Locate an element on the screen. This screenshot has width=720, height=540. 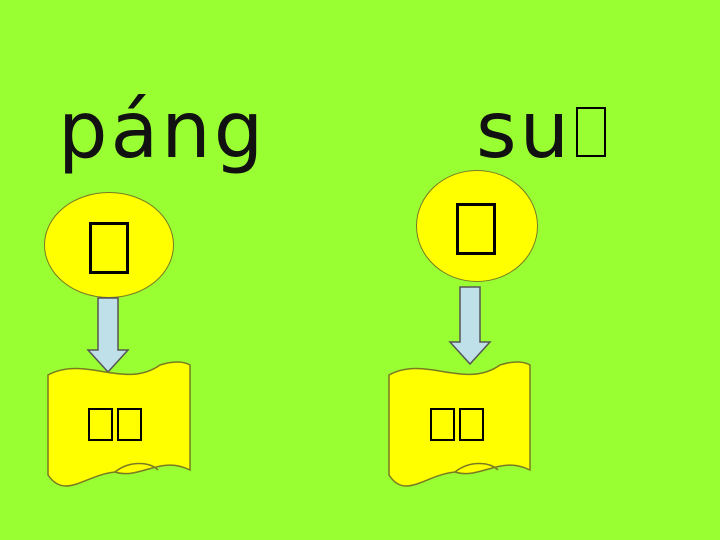
scroll-word-right is located at coordinates (457, 424).